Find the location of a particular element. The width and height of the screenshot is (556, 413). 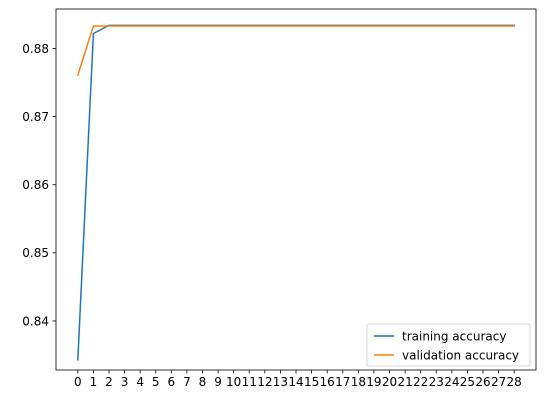

x-tick-label: 12 is located at coordinates (264, 382).